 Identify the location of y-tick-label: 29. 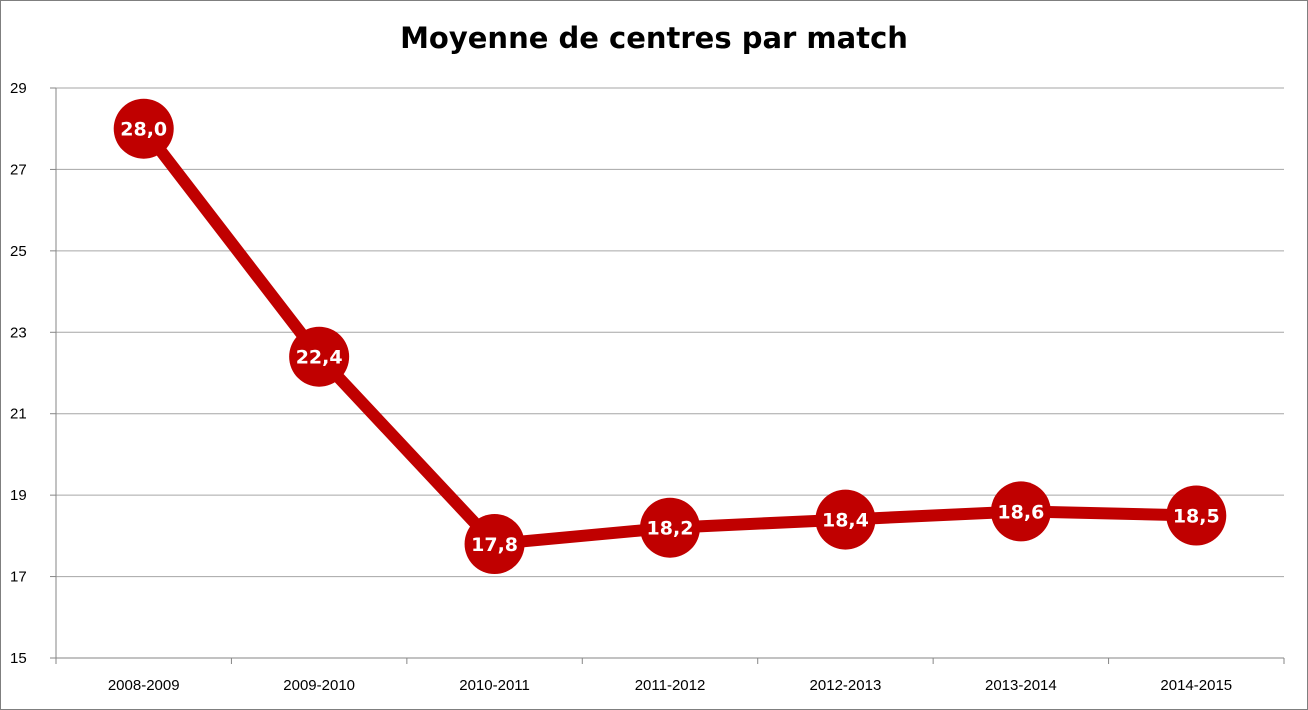
(18, 88).